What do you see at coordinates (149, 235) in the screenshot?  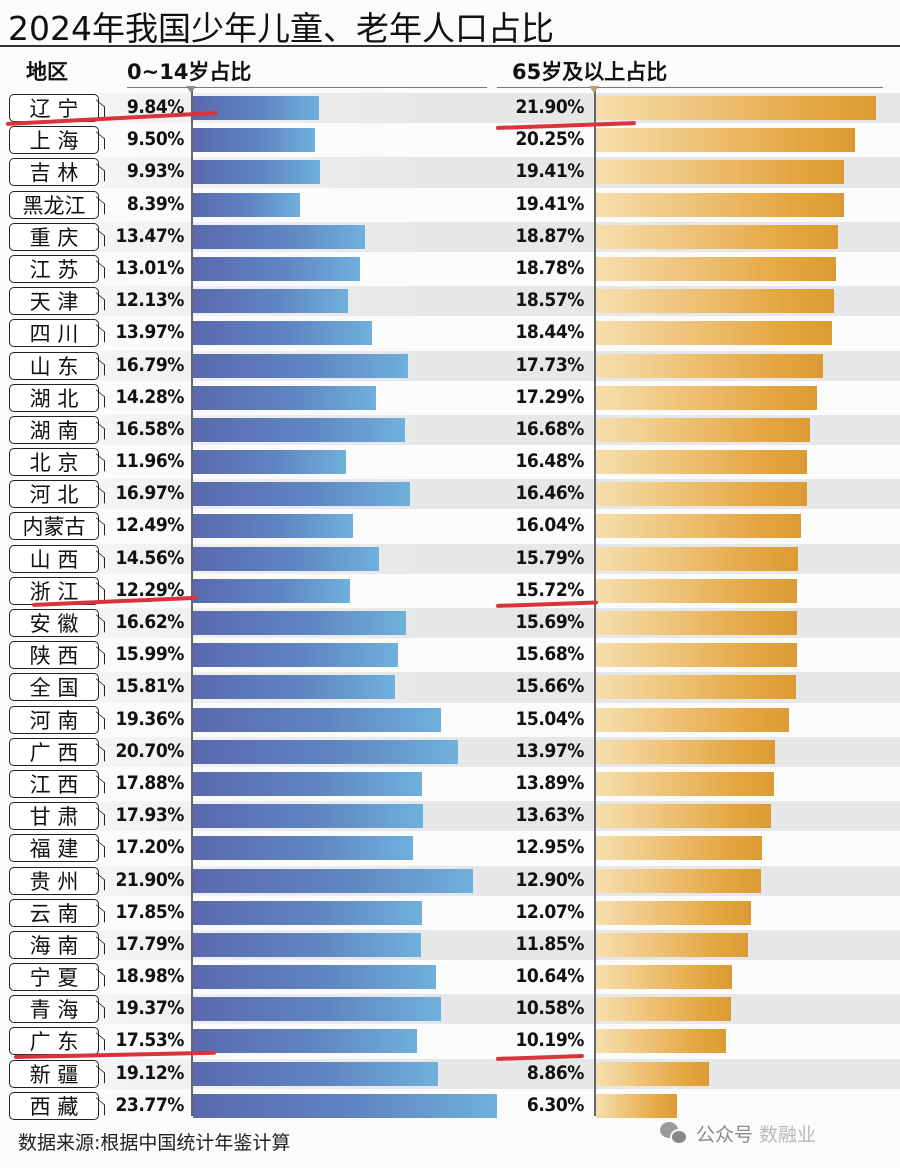 I see `young-share-value: 13.47%` at bounding box center [149, 235].